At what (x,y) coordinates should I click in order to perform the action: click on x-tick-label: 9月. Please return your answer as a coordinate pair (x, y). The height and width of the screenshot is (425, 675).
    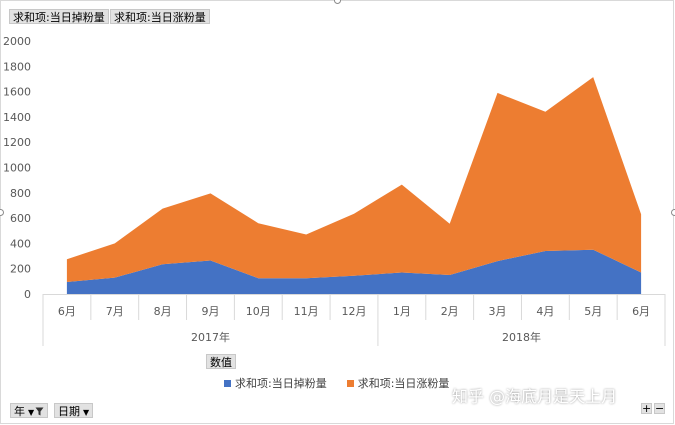
    Looking at the image, I should click on (210, 311).